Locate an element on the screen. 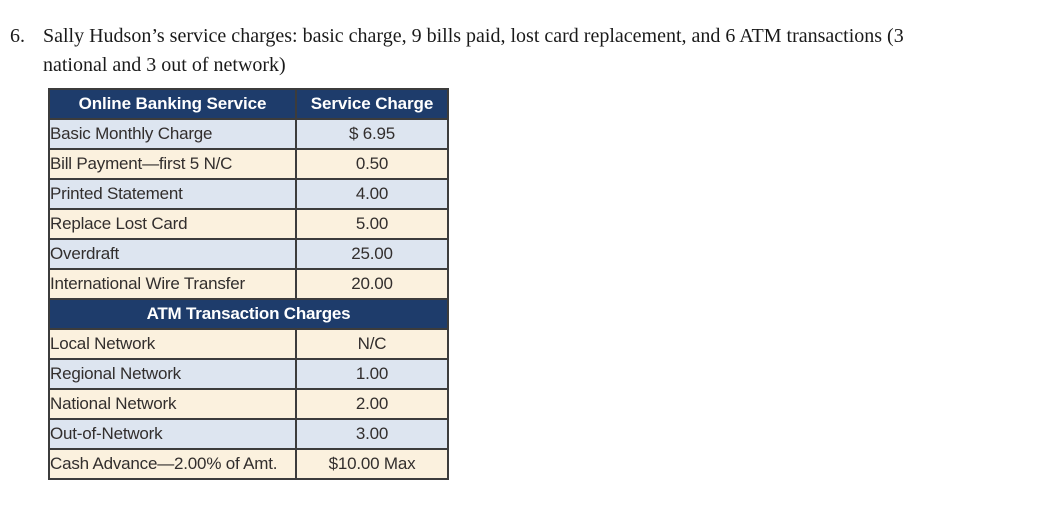 The image size is (1058, 509). table-row: National Network 2.00 is located at coordinates (248, 404).